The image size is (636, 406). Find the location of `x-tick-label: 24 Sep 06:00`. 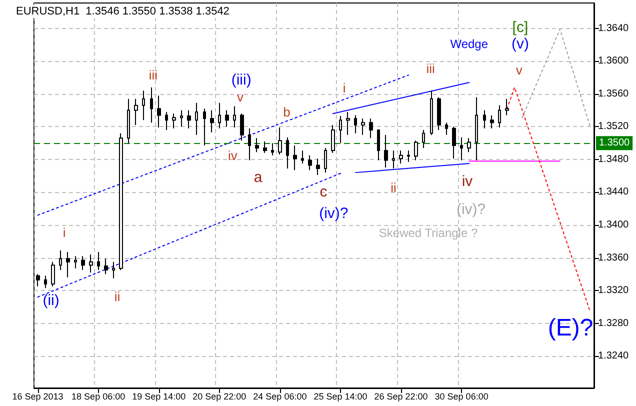

x-tick-label: 24 Sep 06:00 is located at coordinates (280, 397).